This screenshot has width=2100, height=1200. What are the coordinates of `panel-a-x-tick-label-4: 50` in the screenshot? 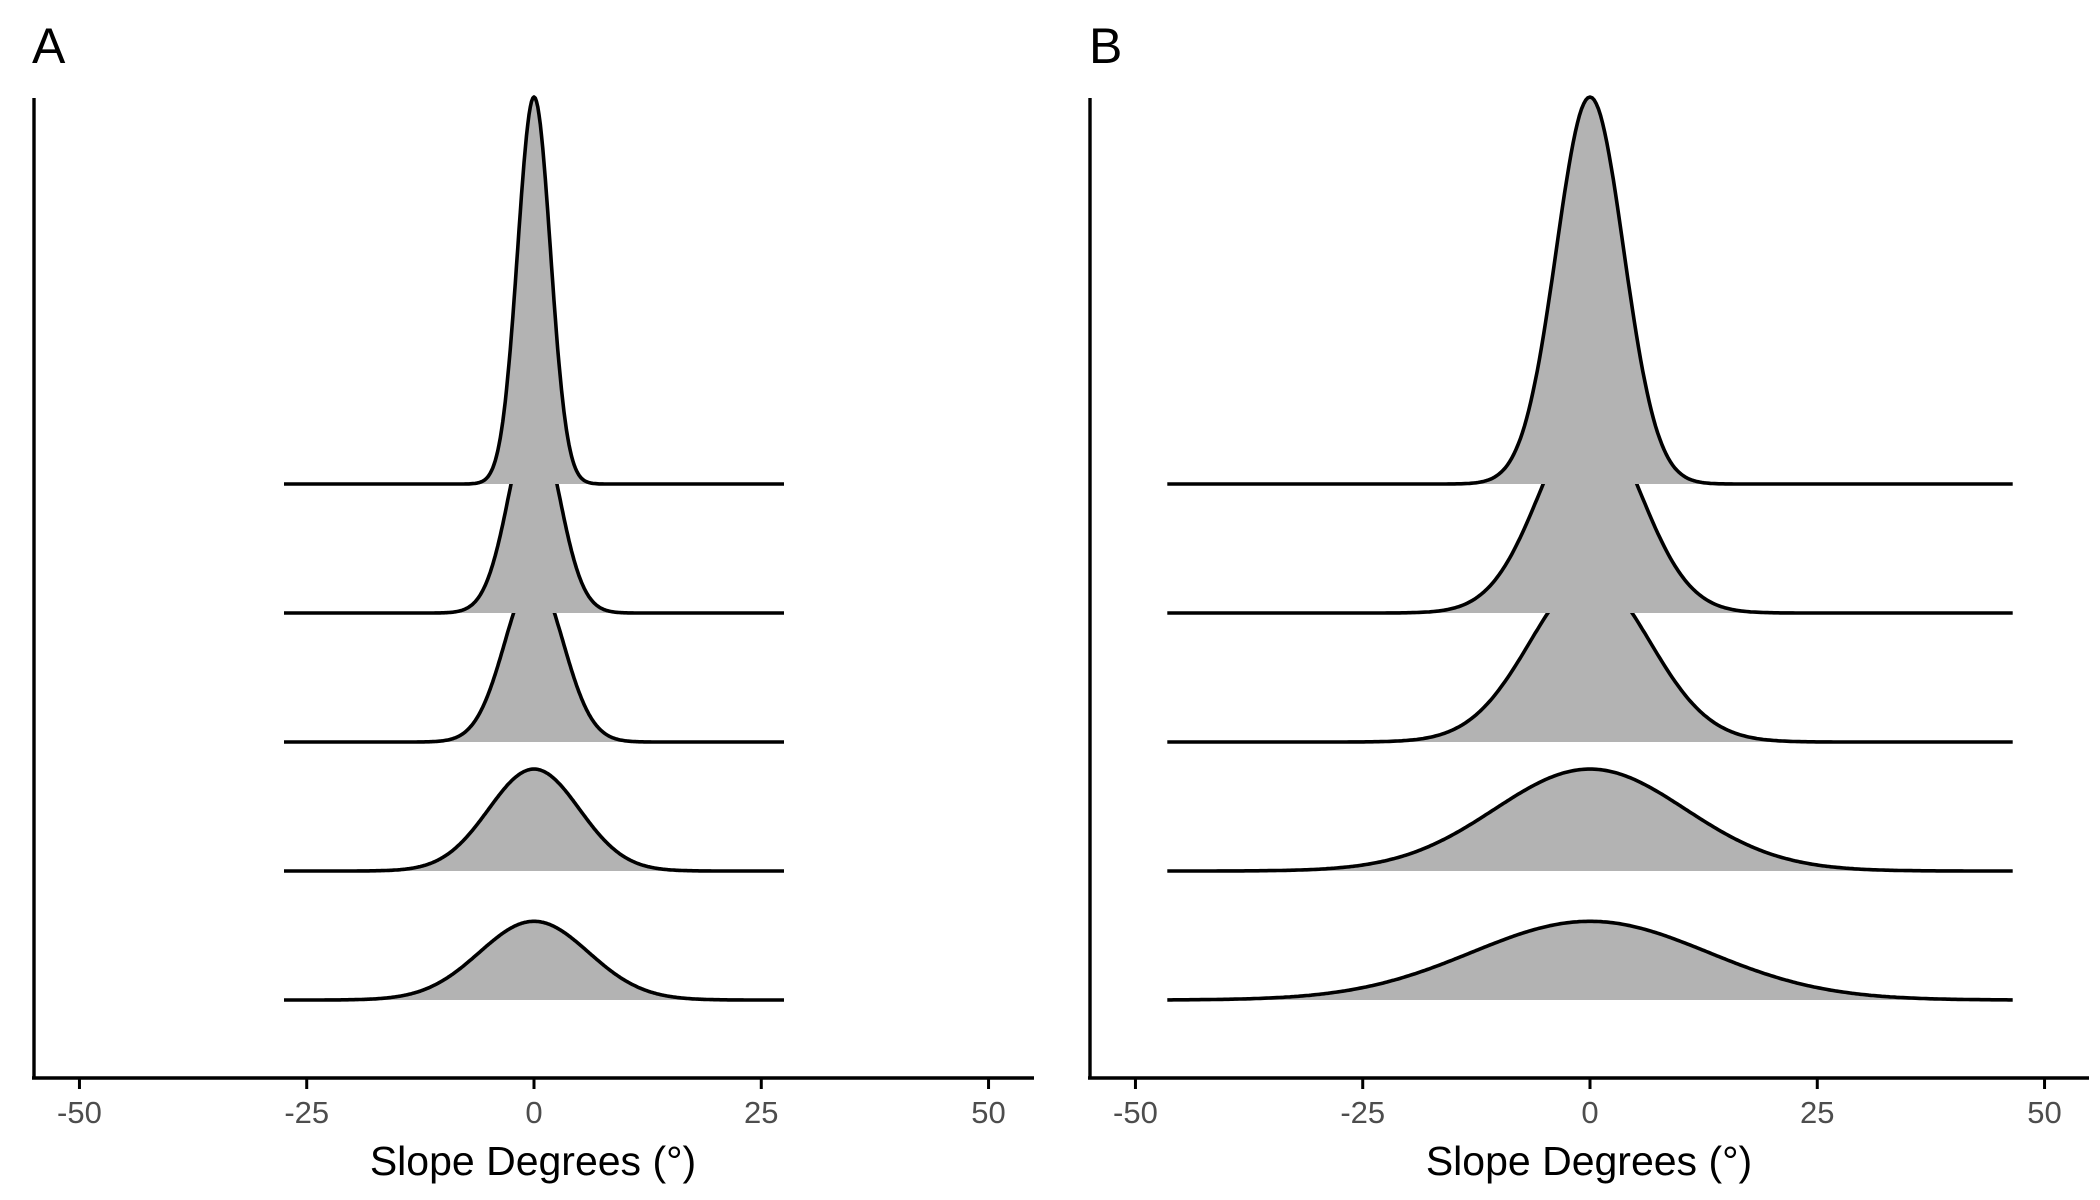 It's located at (988, 1112).